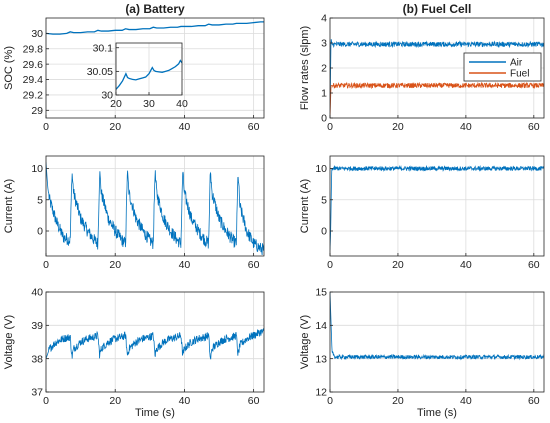  Describe the element at coordinates (324, 44) in the screenshot. I see `y-tick-label: 3` at that location.